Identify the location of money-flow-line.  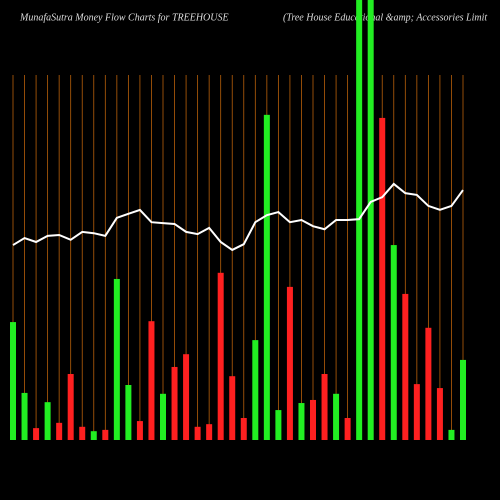
(238, 217).